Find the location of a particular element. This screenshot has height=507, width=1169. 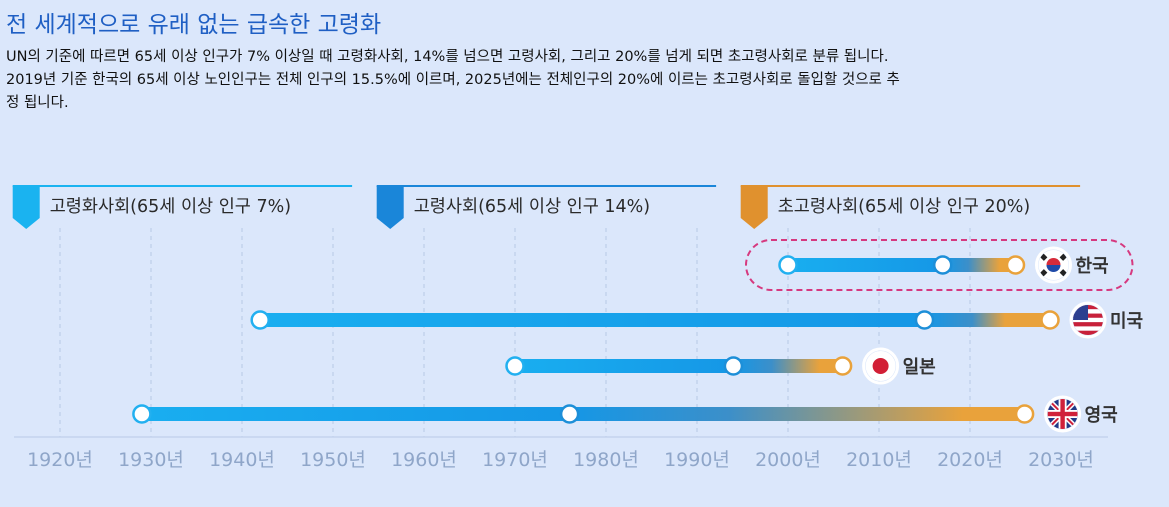

x-tick-label: 2010년 is located at coordinates (879, 460).